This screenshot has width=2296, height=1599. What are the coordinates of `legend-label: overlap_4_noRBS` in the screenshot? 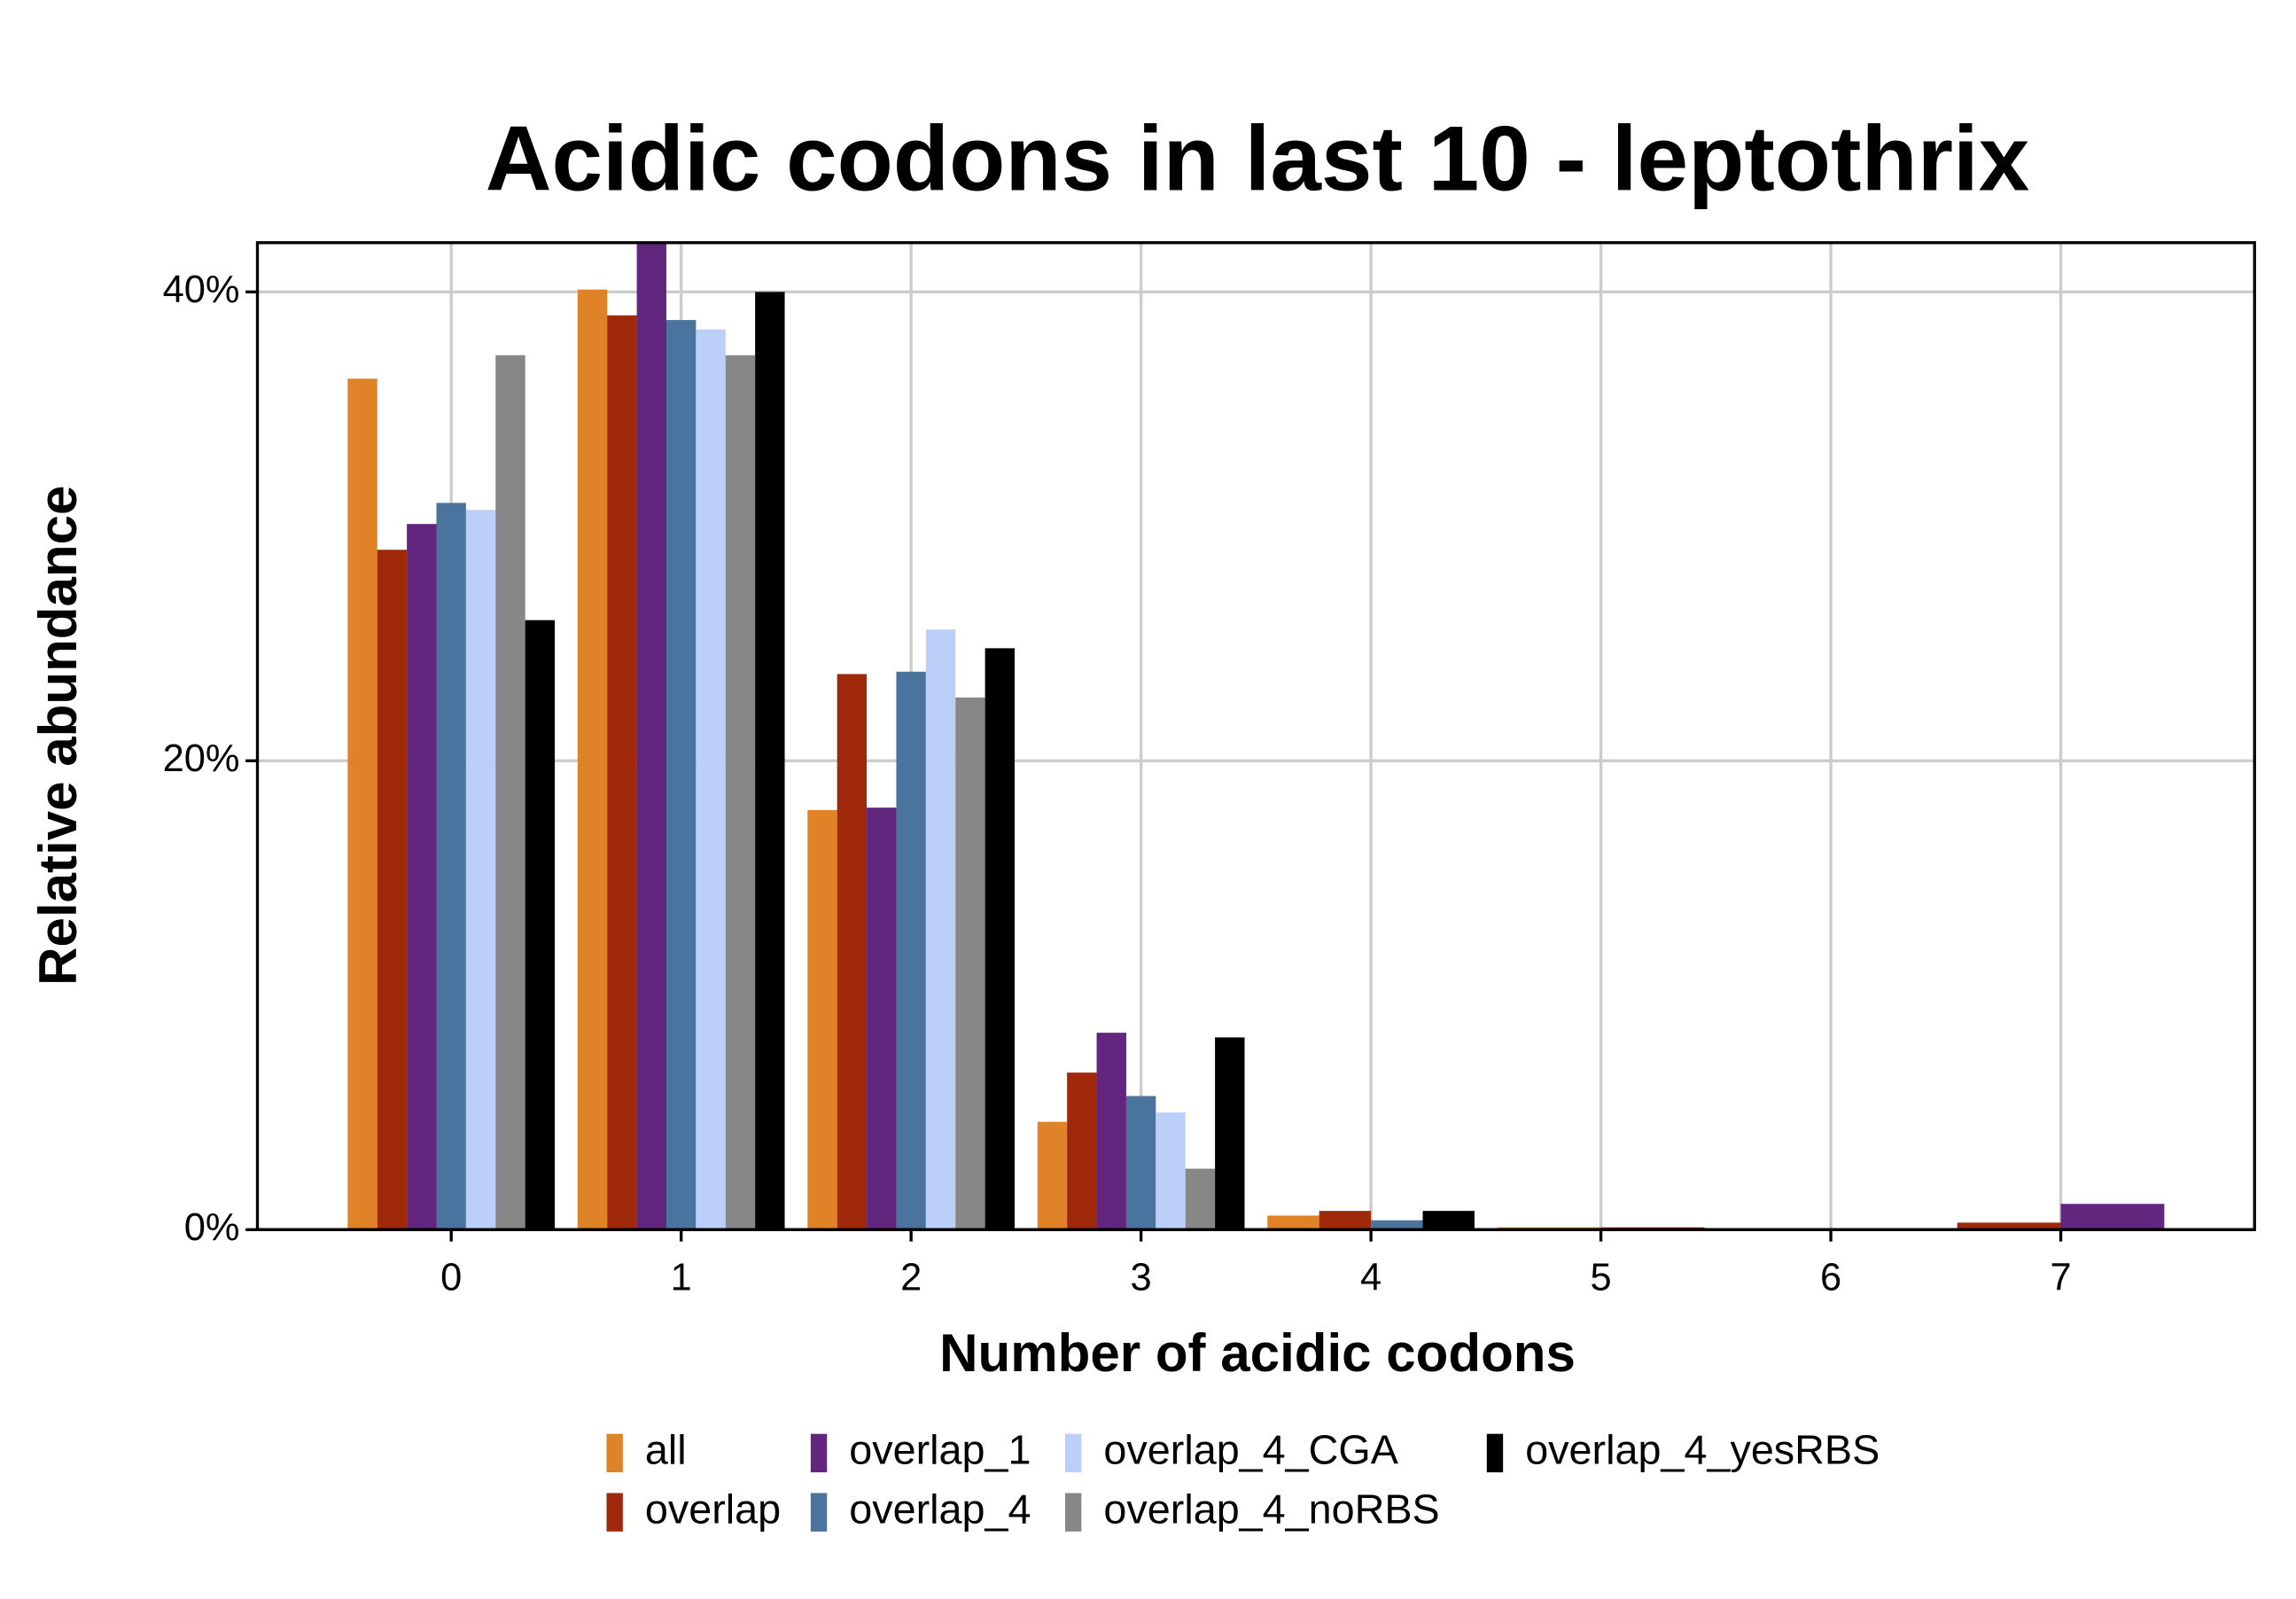 It's located at (1271, 1509).